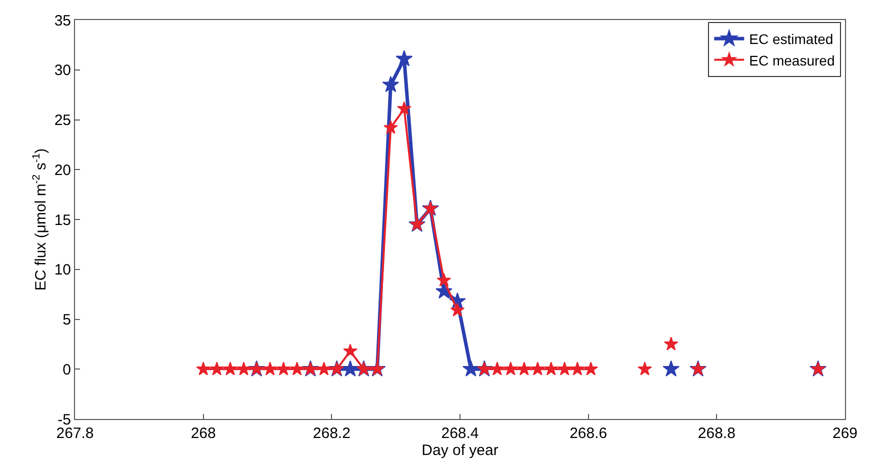 This screenshot has height=467, width=870. I want to click on y-tick-label: 0, so click(66, 369).